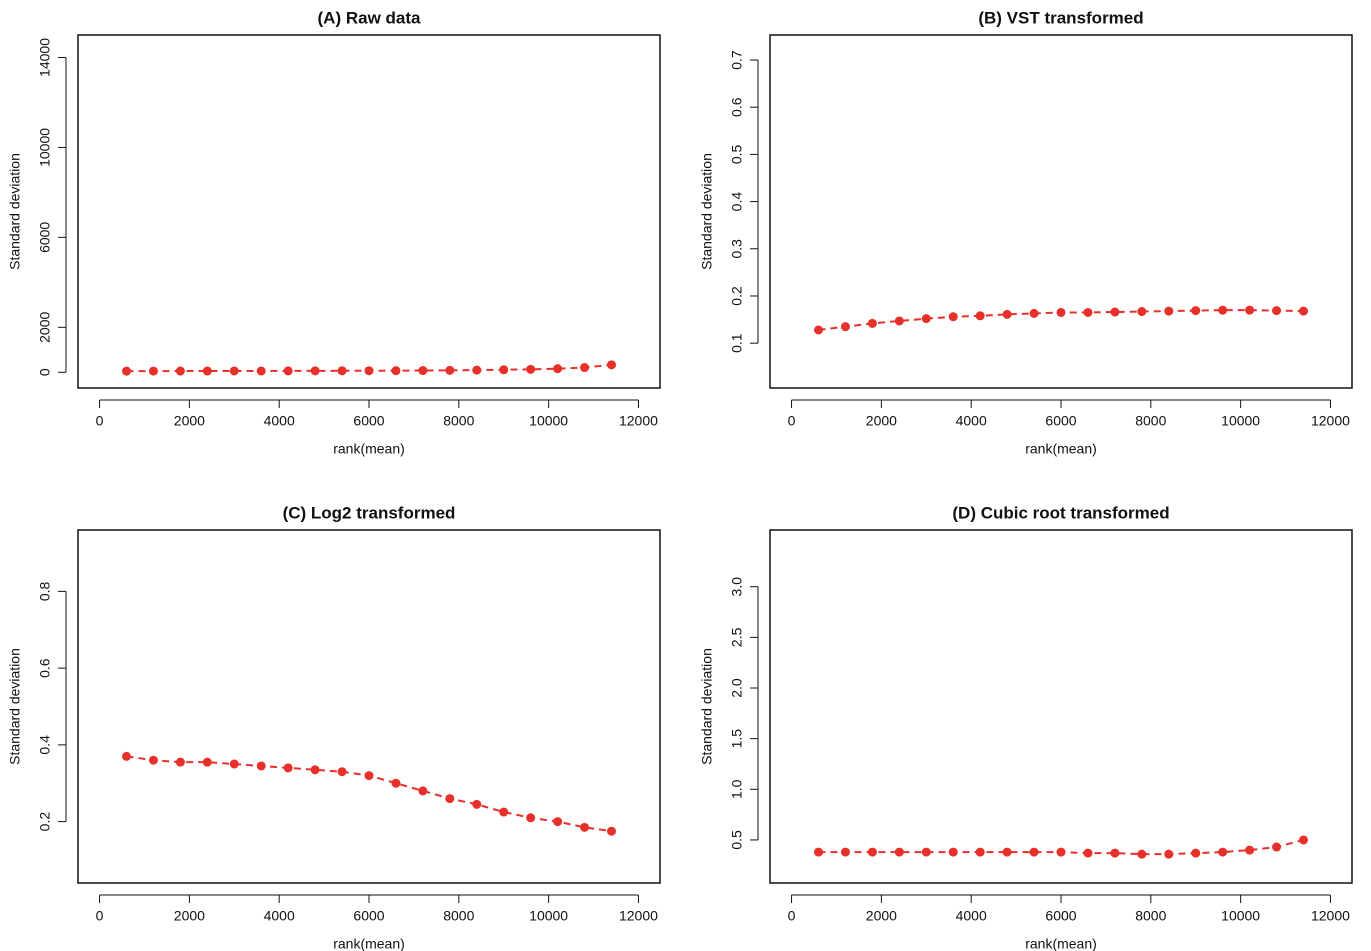 The height and width of the screenshot is (951, 1371). Describe the element at coordinates (1060, 17) in the screenshot. I see `panel-title: (B) VST transformed` at that location.